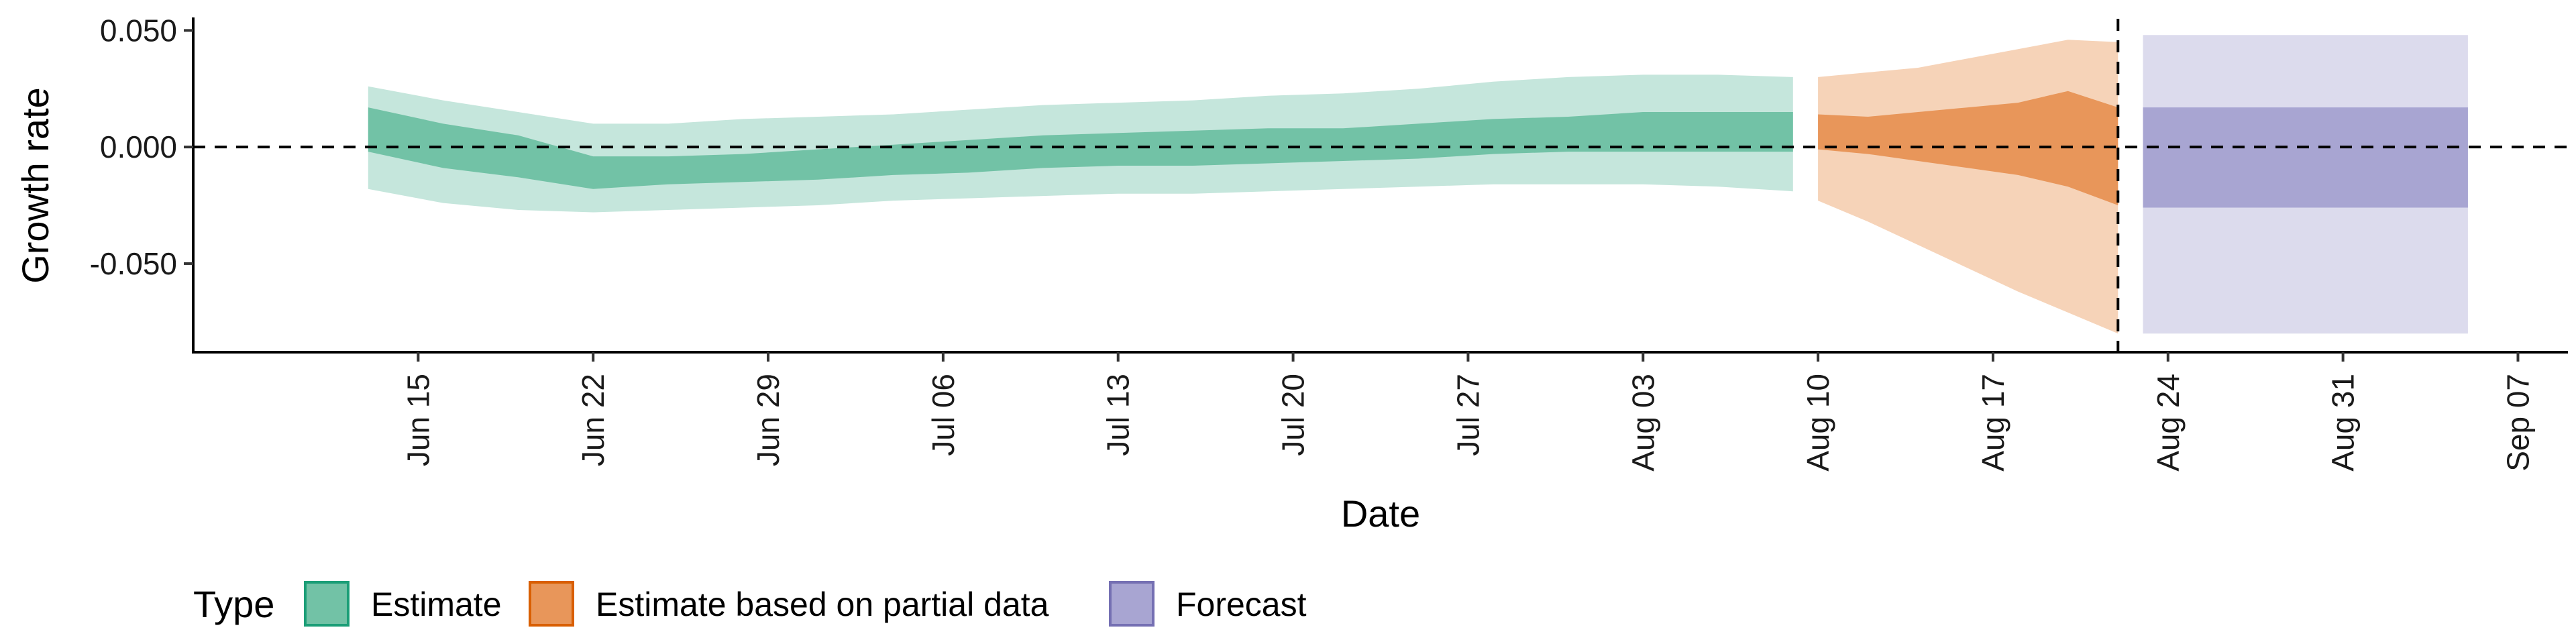 Image resolution: width=2576 pixels, height=644 pixels. I want to click on x-tick-label: Jul 20, so click(1293, 415).